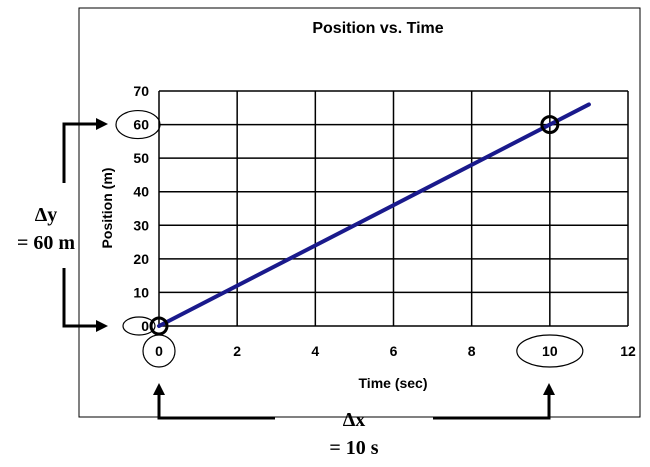 This screenshot has height=467, width=650. Describe the element at coordinates (628, 351) in the screenshot. I see `x-tick-label: 12` at that location.